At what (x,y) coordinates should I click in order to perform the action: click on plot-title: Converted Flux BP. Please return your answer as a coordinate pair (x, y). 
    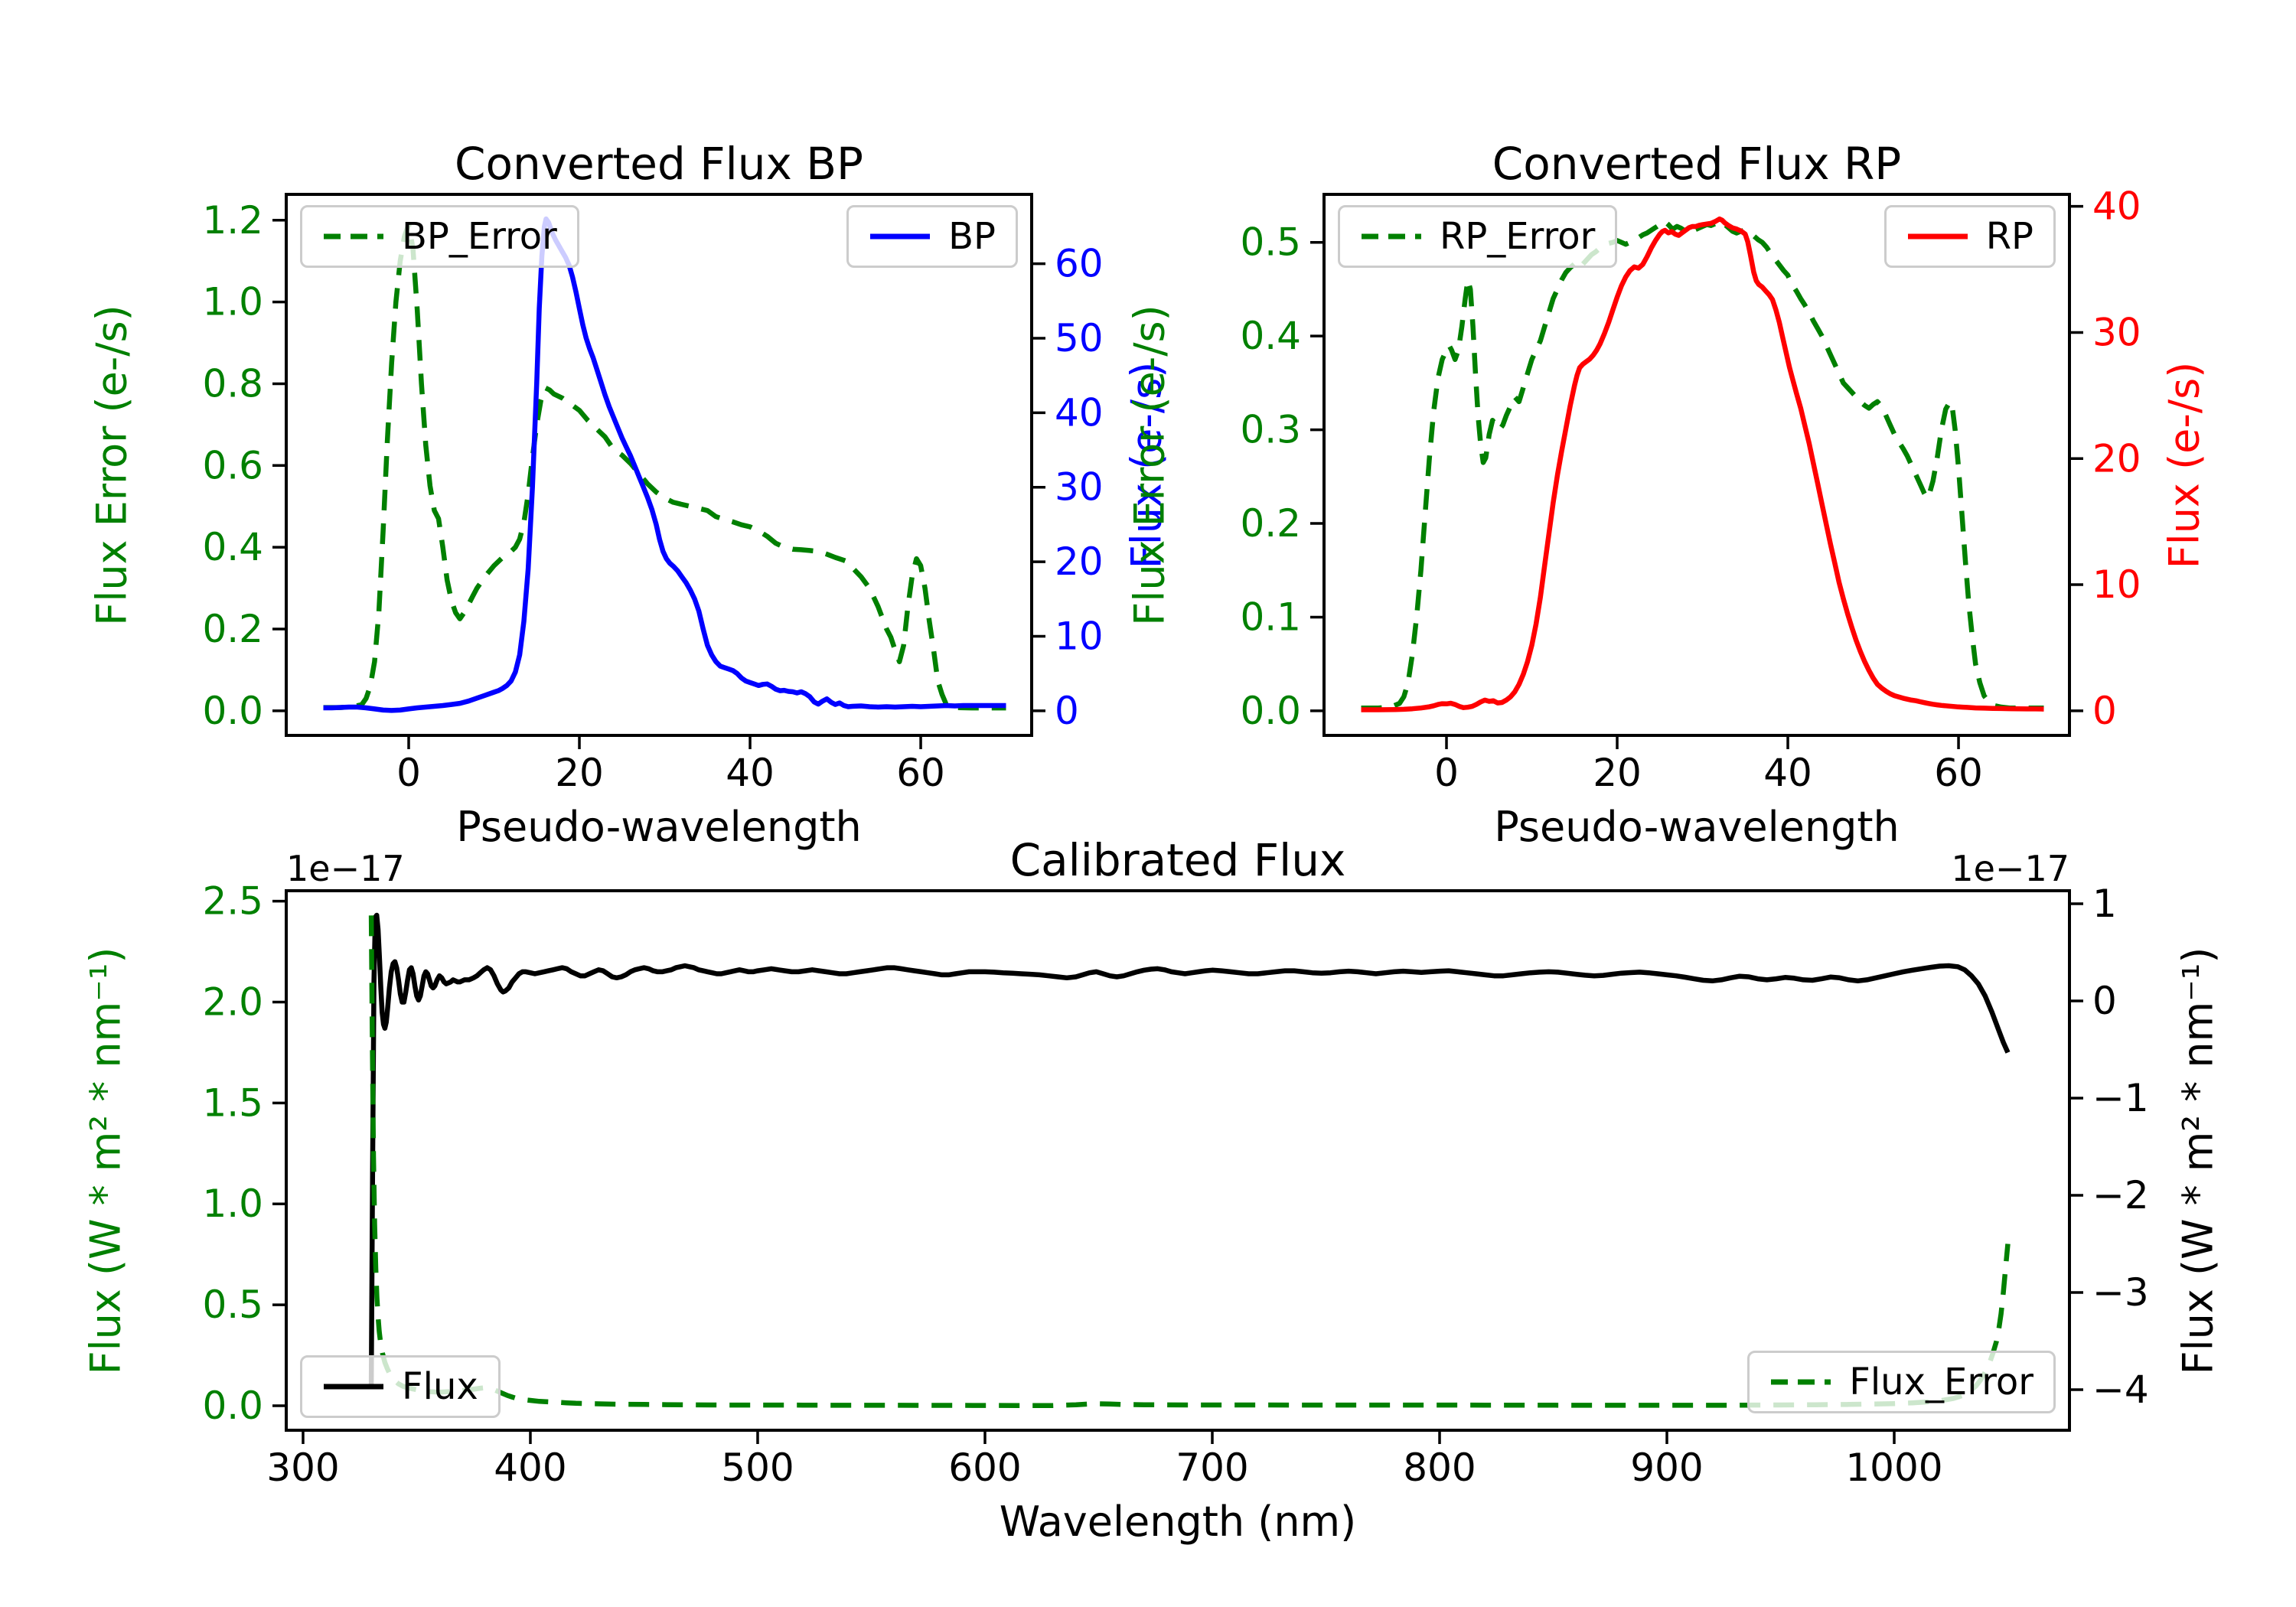
    Looking at the image, I should click on (659, 164).